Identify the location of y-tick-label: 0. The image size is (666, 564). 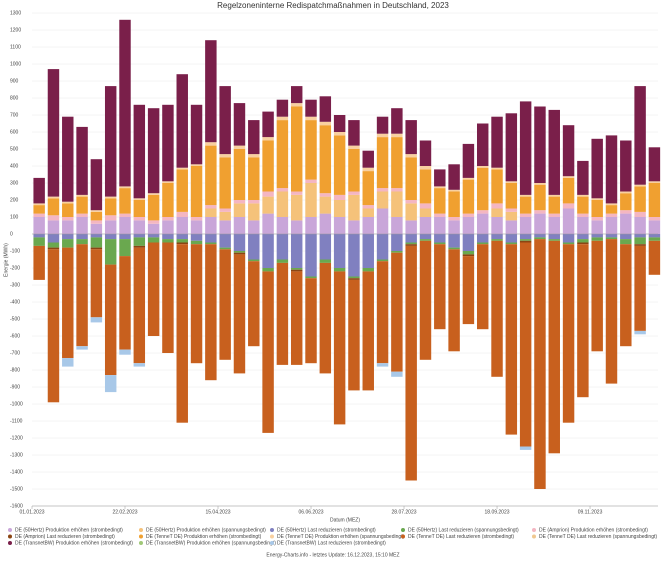
(11, 234).